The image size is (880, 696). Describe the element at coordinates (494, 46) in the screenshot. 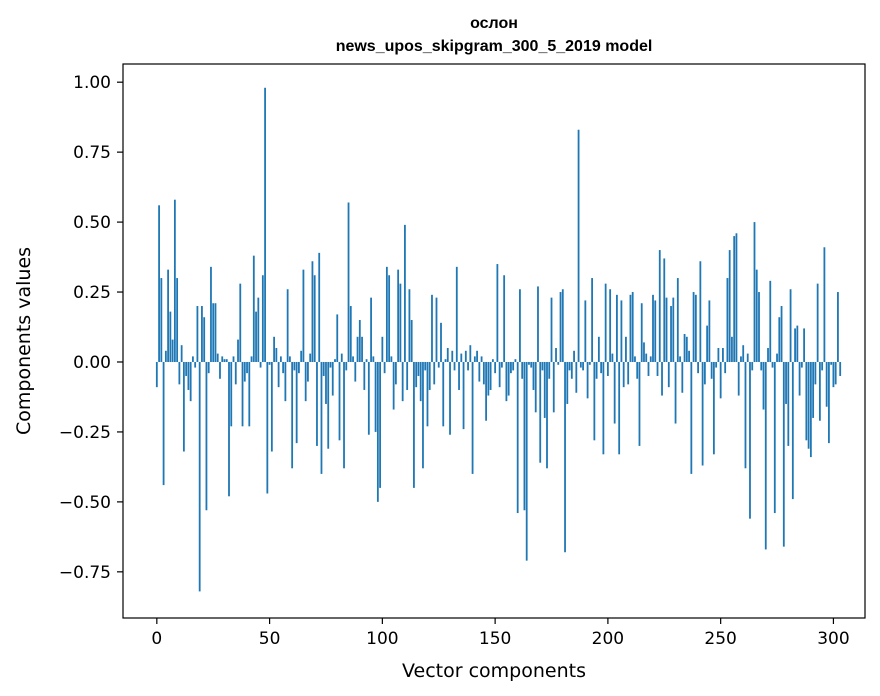

I see `chart-subtitle: news_upos_skipgram_300_5_2019 model` at that location.